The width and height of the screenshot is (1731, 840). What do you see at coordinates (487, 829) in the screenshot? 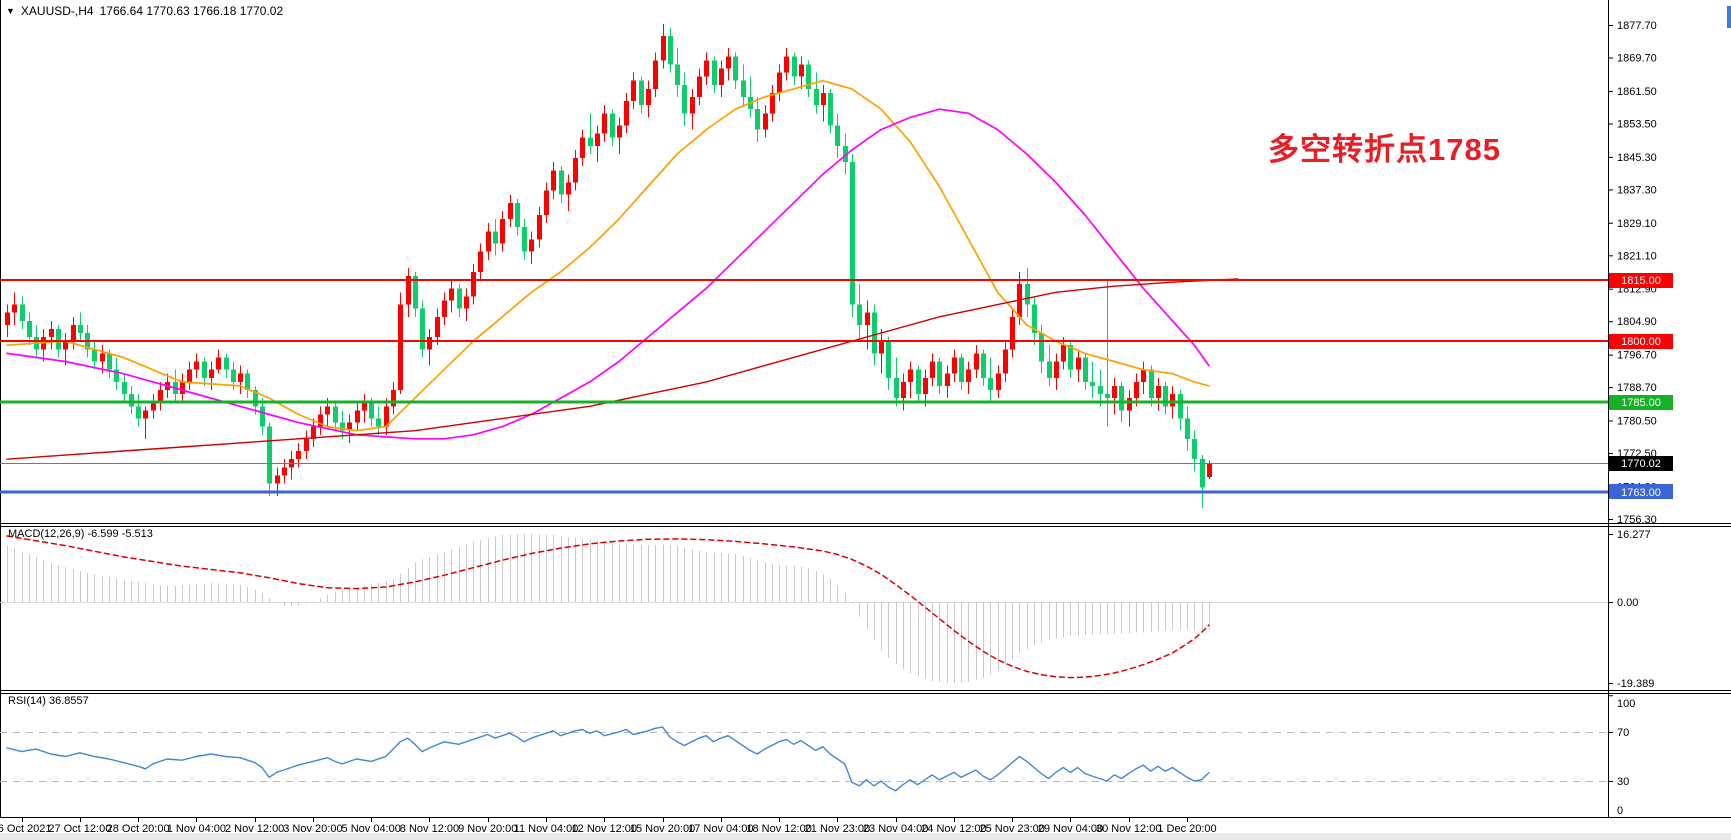
I see `svg-text: 9 Nov 20:00` at bounding box center [487, 829].